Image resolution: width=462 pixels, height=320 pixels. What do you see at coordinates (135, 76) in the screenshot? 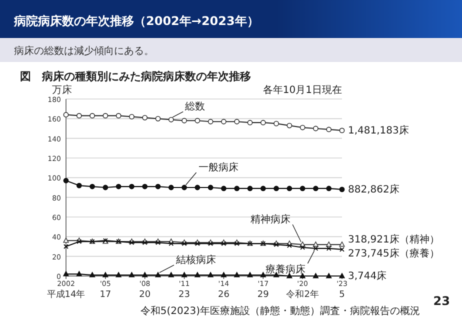
I see `text: 図 病床の種類別にみた病院病床数の年次推移` at bounding box center [135, 76].